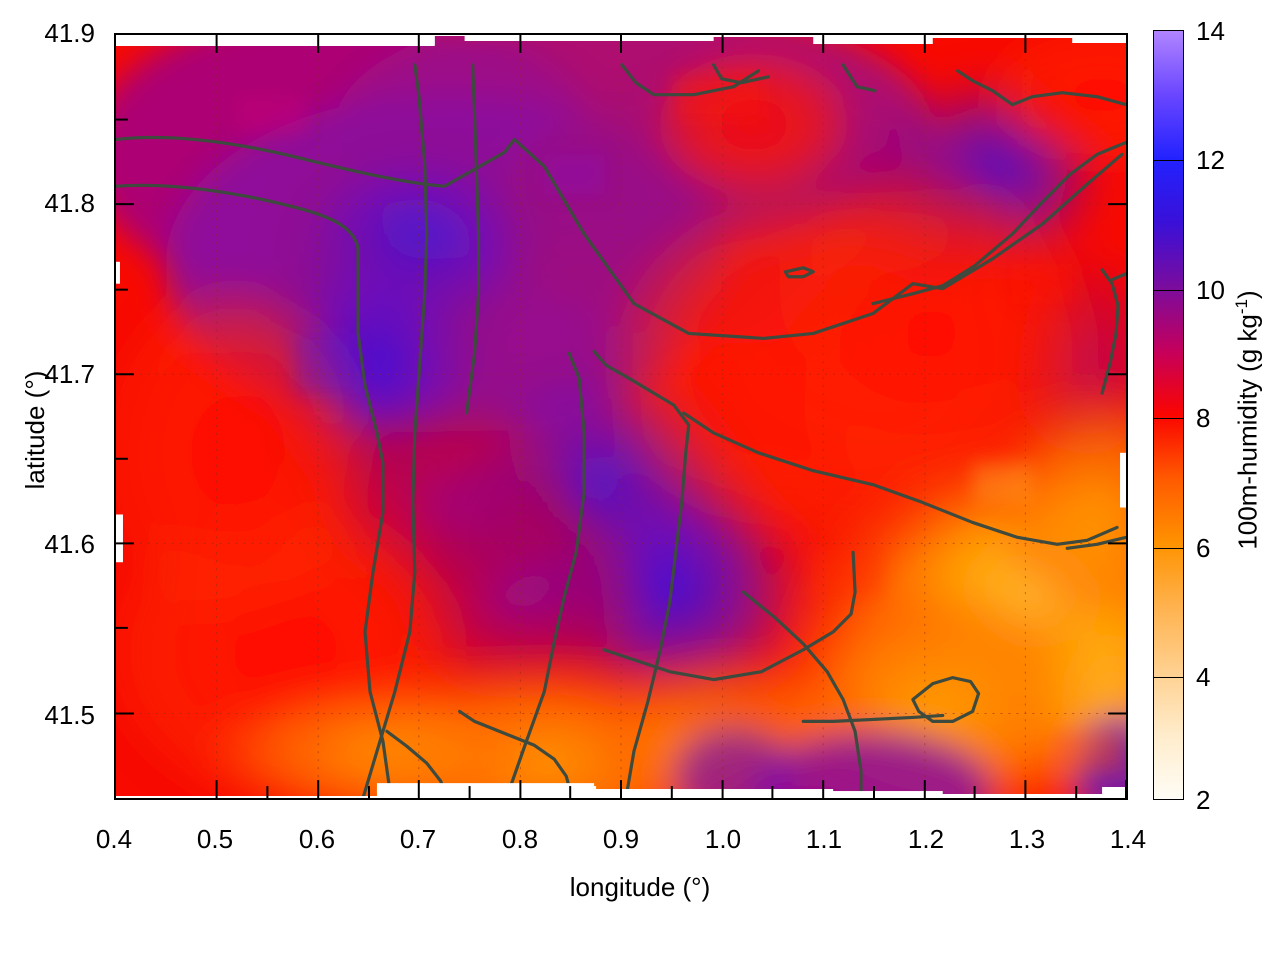 This screenshot has width=1280, height=960. What do you see at coordinates (69, 374) in the screenshot?
I see `ytick-label-41.7: 41.7` at bounding box center [69, 374].